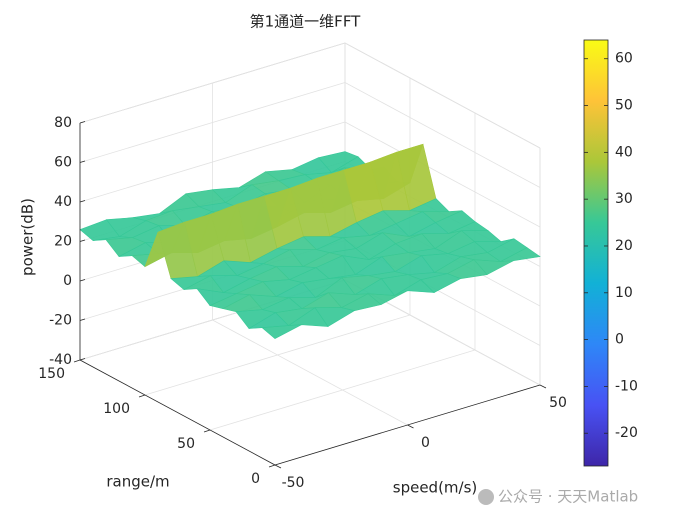  Describe the element at coordinates (293, 483) in the screenshot. I see `x-tick-label: -50` at that location.